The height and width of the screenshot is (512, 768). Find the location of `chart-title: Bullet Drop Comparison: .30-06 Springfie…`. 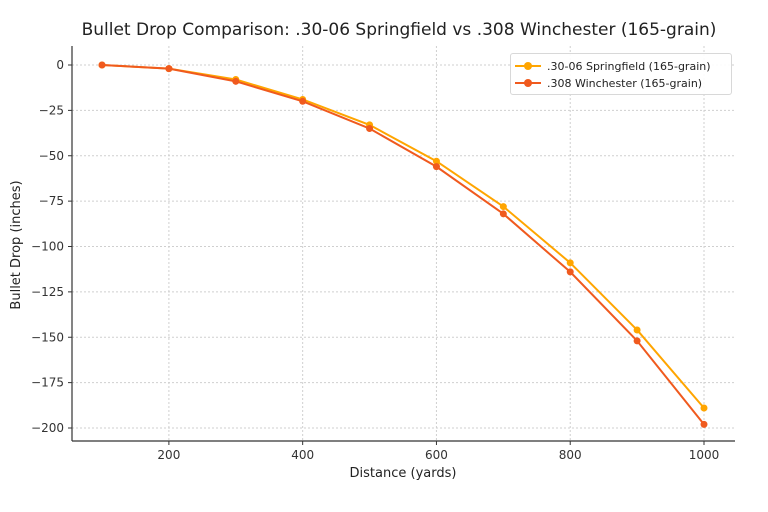

chart-title: Bullet Drop Comparison: .30-06 Springfie… is located at coordinates (399, 30).